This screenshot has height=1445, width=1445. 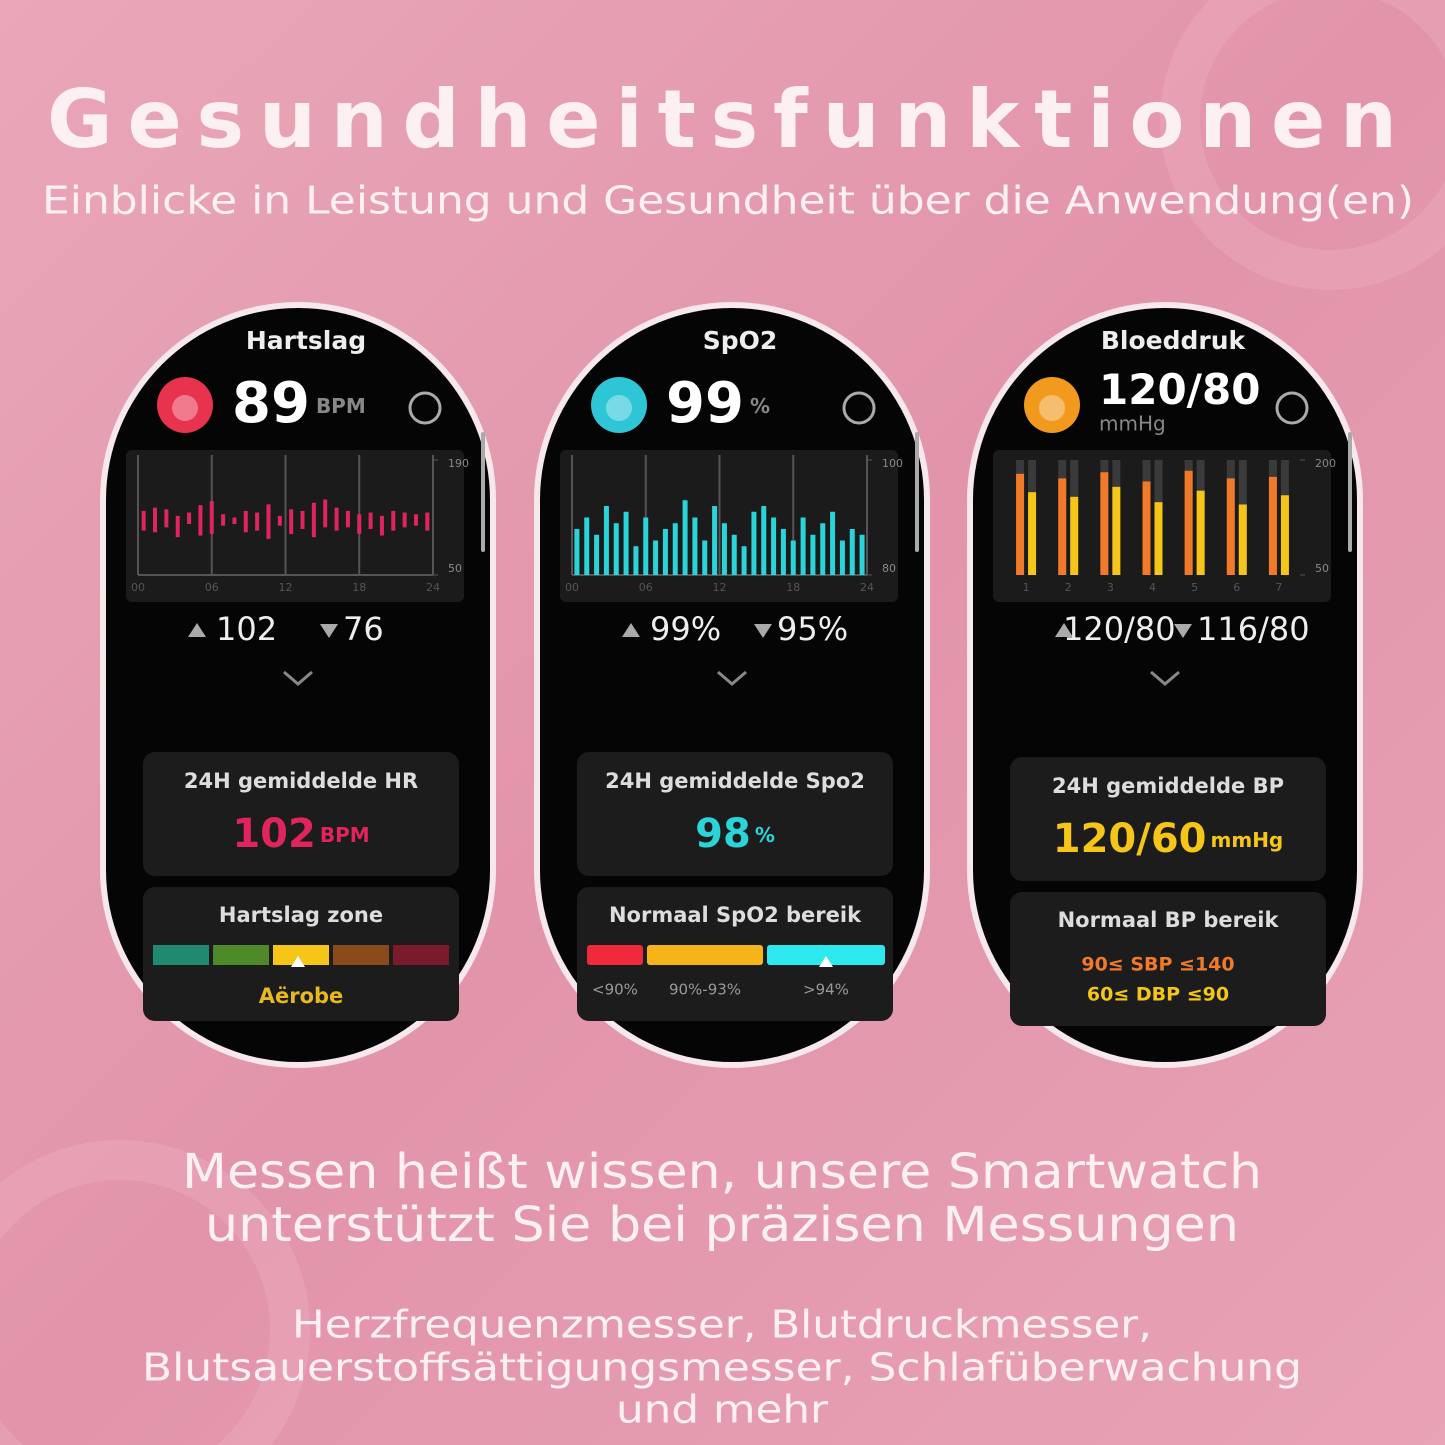 I want to click on y-tick-label: 200, so click(x=1325, y=463).